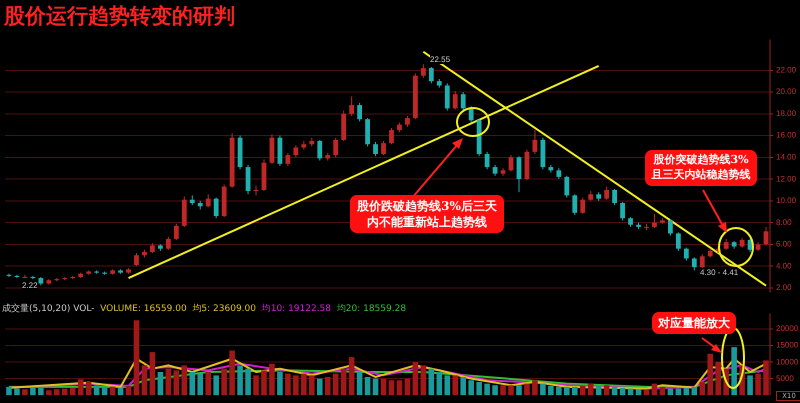 The height and width of the screenshot is (403, 800). Describe the element at coordinates (440, 59) in the screenshot. I see `annotation: 22.55` at that location.